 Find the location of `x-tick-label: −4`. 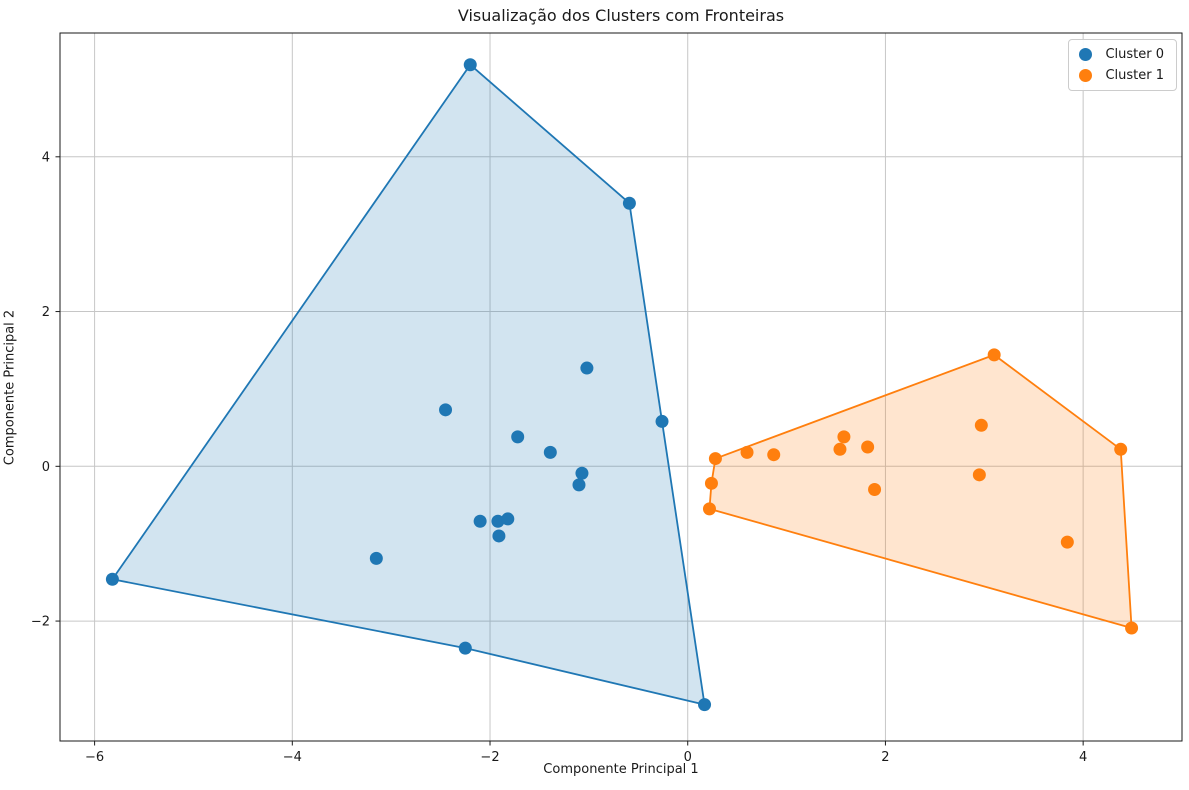

x-tick-label: −4 is located at coordinates (292, 757).